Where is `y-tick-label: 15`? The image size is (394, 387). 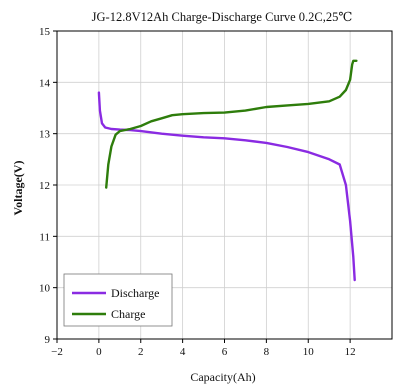
y-tick-label: 15 is located at coordinates (45, 32).